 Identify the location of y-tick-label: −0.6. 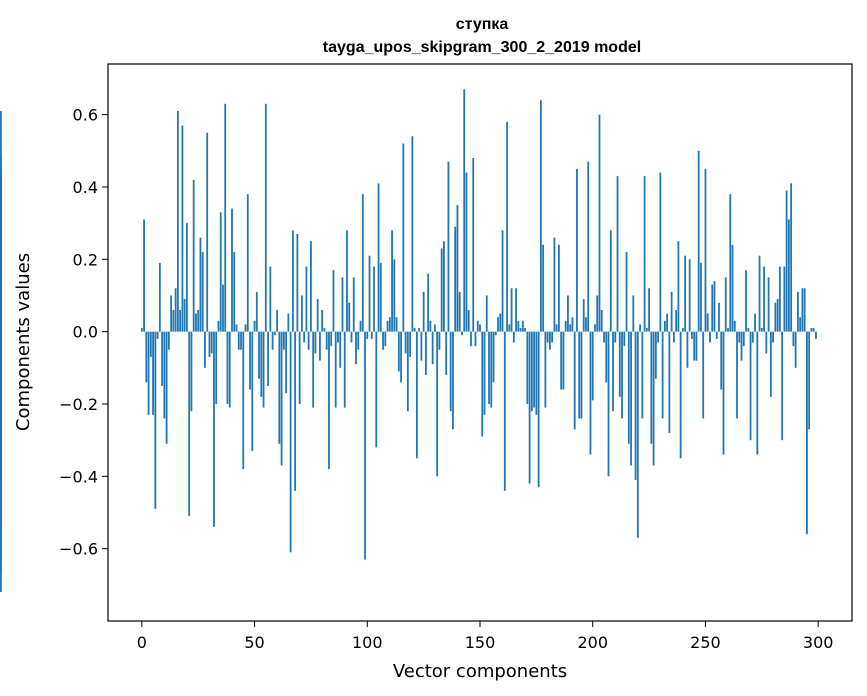
(78, 549).